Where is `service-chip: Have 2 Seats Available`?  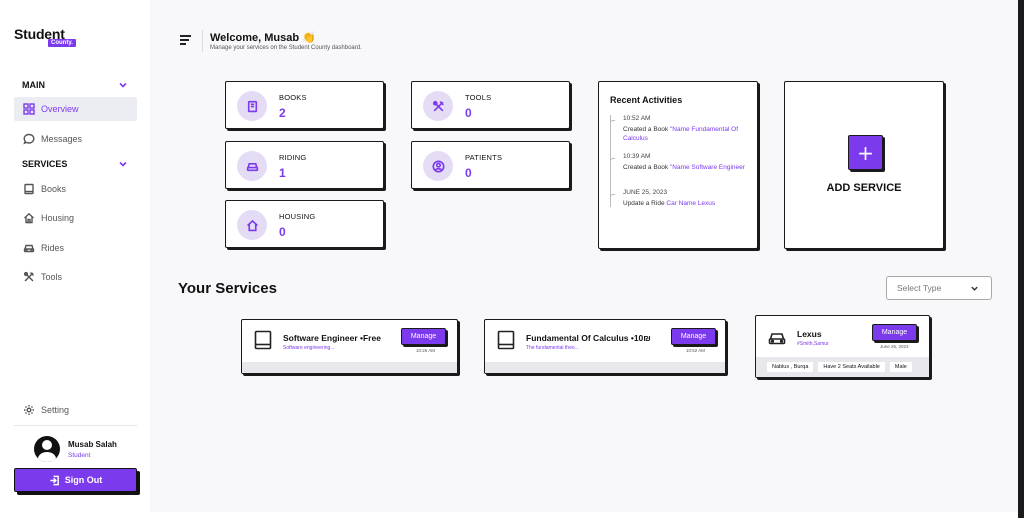 service-chip: Have 2 Seats Available is located at coordinates (851, 367).